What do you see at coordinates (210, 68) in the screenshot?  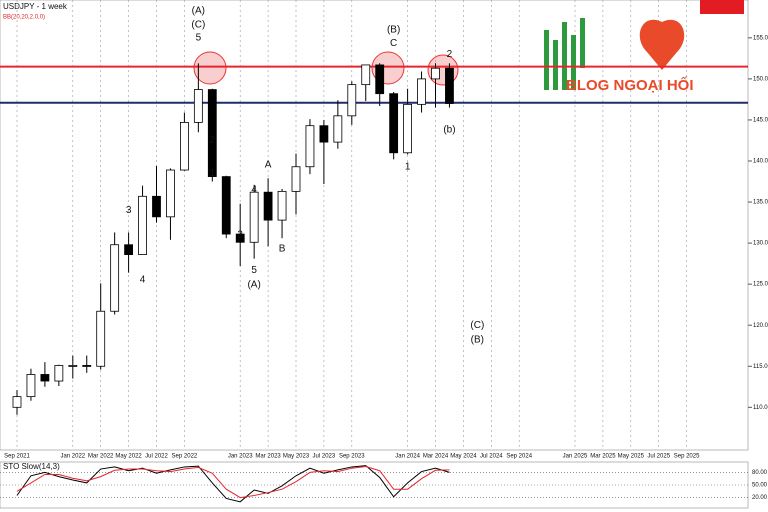 I see `highlight-circle` at bounding box center [210, 68].